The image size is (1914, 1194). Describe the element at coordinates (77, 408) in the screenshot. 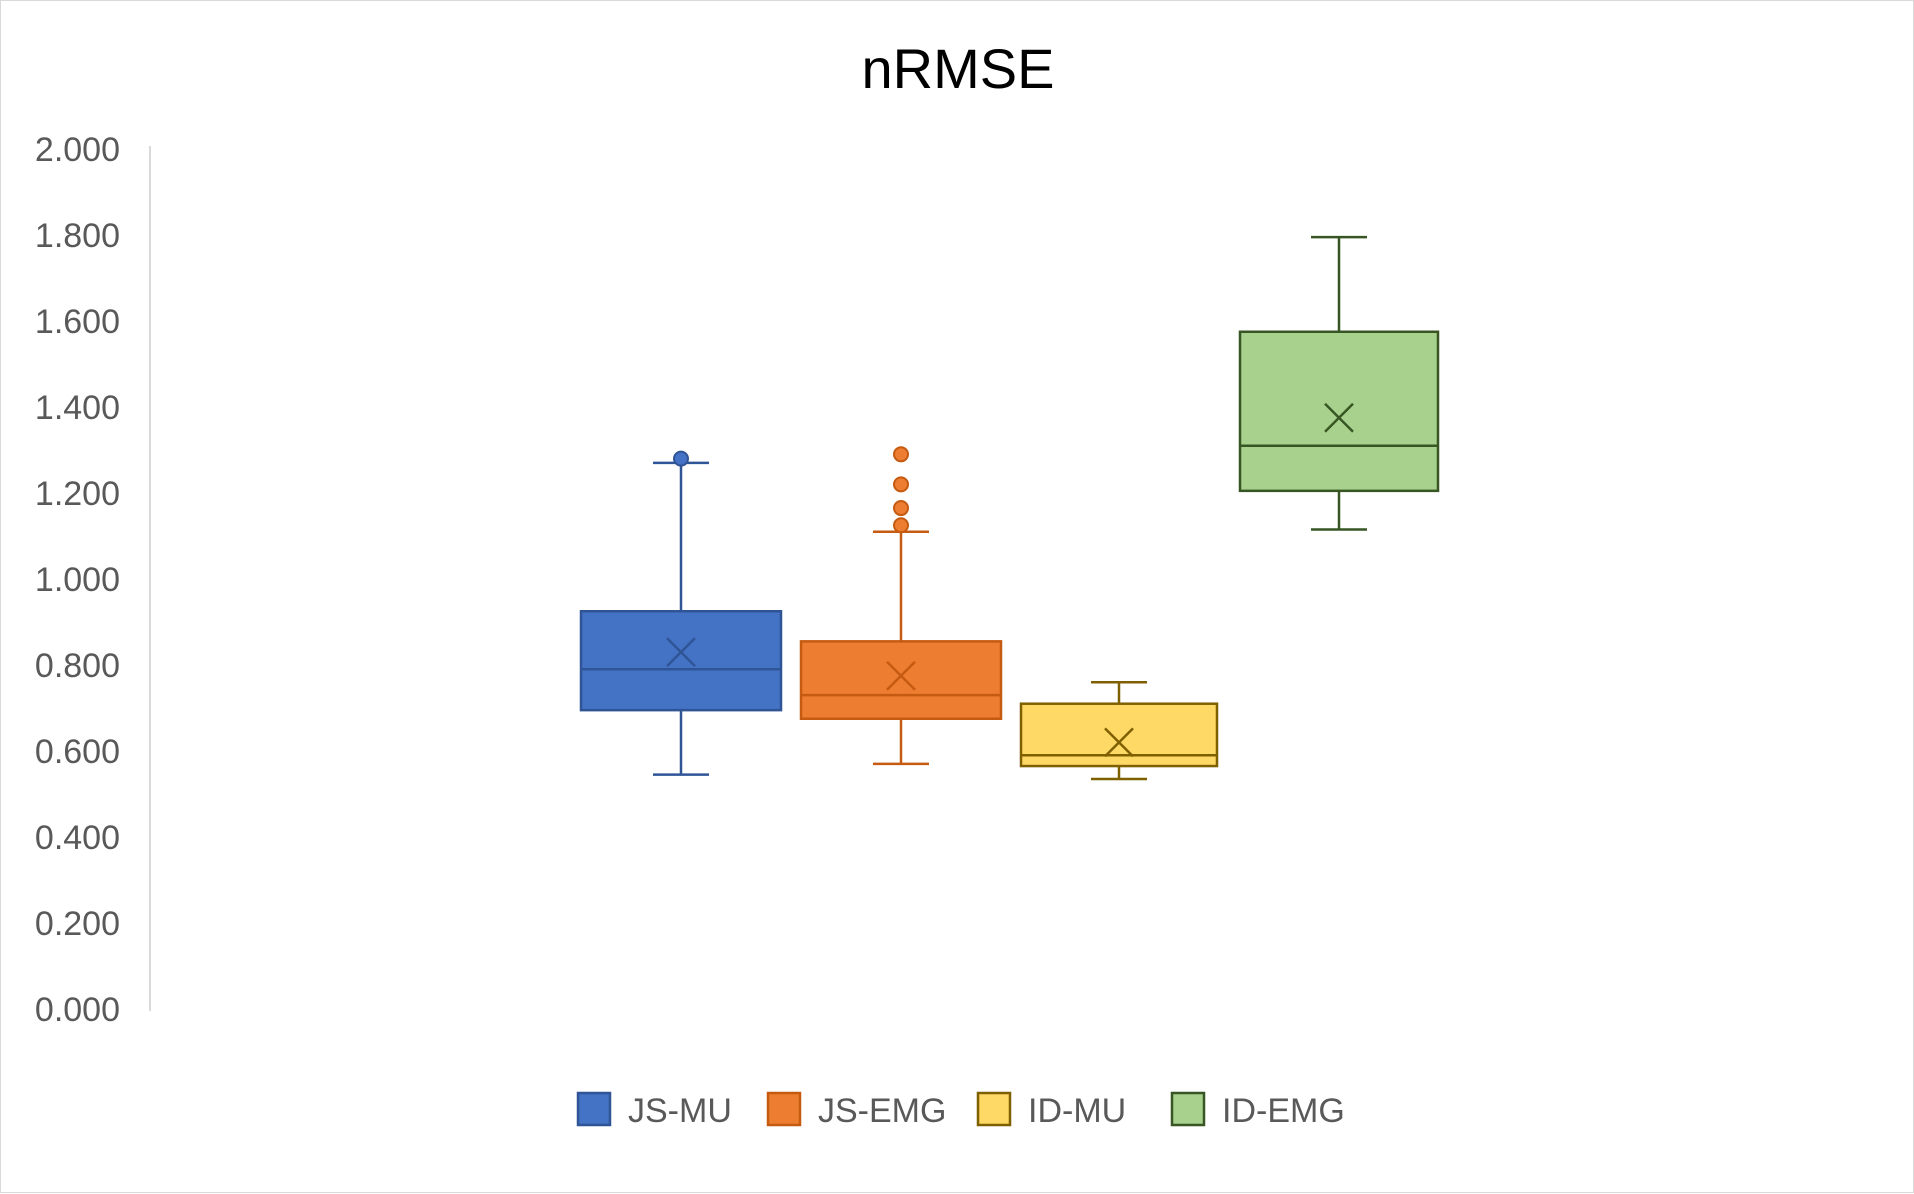

I see `y-tick-label: 1.400` at that location.